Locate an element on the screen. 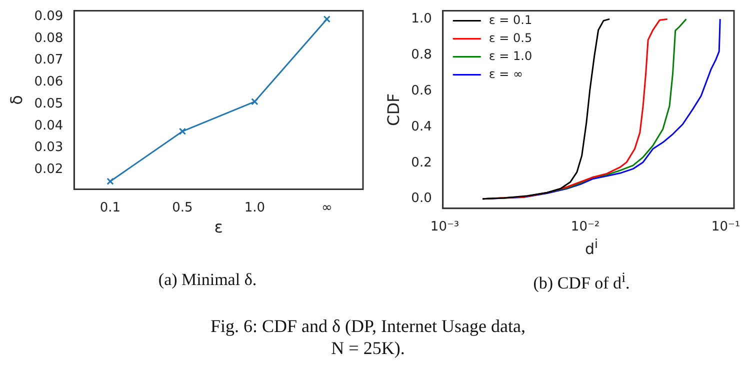 Image resolution: width=748 pixels, height=378 pixels. legend-label: ε = ∞ is located at coordinates (506, 73).